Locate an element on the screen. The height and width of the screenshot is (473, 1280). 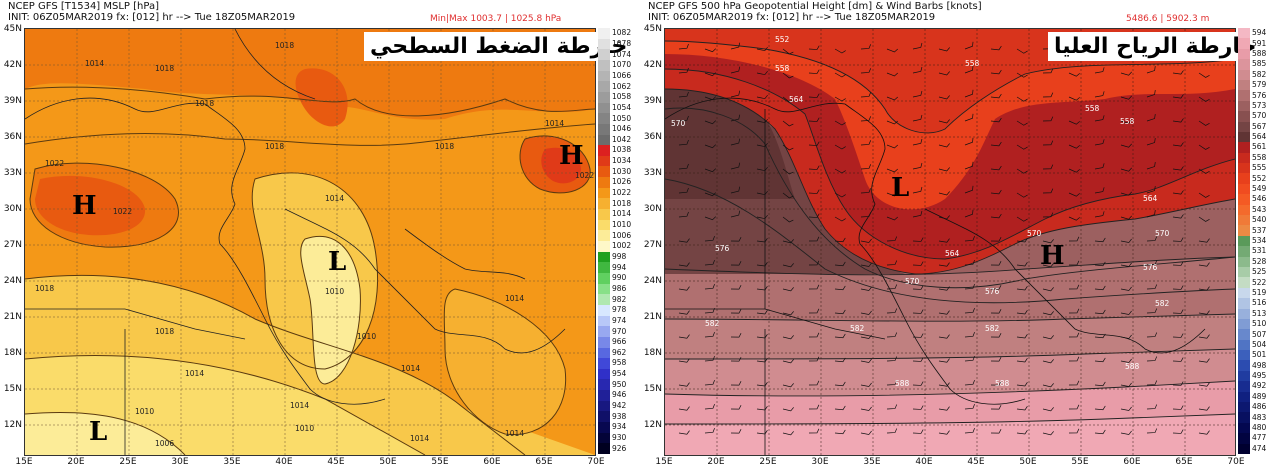
mslp-colorbar-label: 962 is located at coordinates (619, 352).